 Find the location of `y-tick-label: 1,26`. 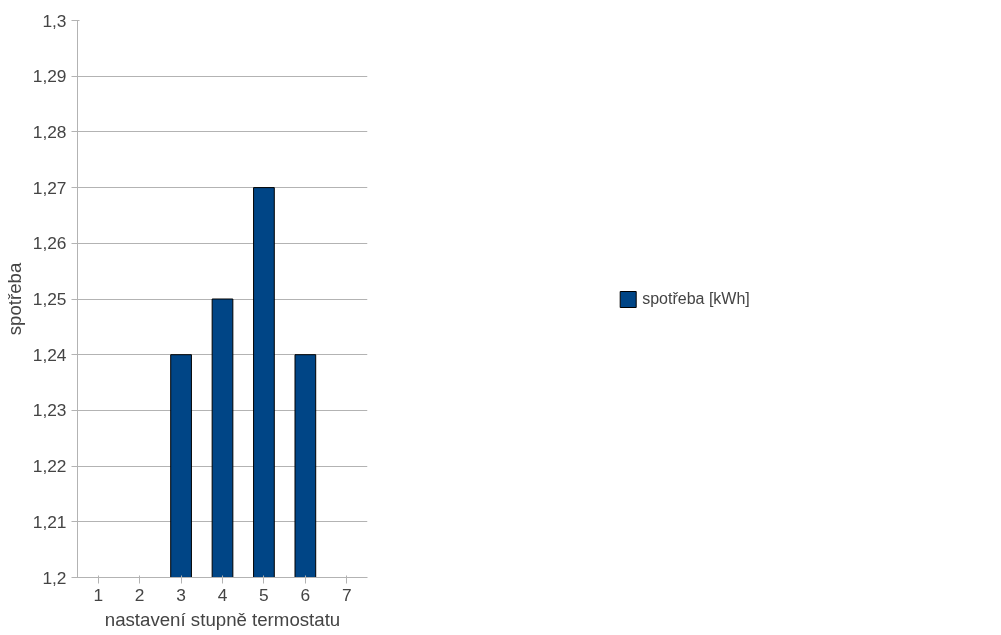

y-tick-label: 1,26 is located at coordinates (49, 243).